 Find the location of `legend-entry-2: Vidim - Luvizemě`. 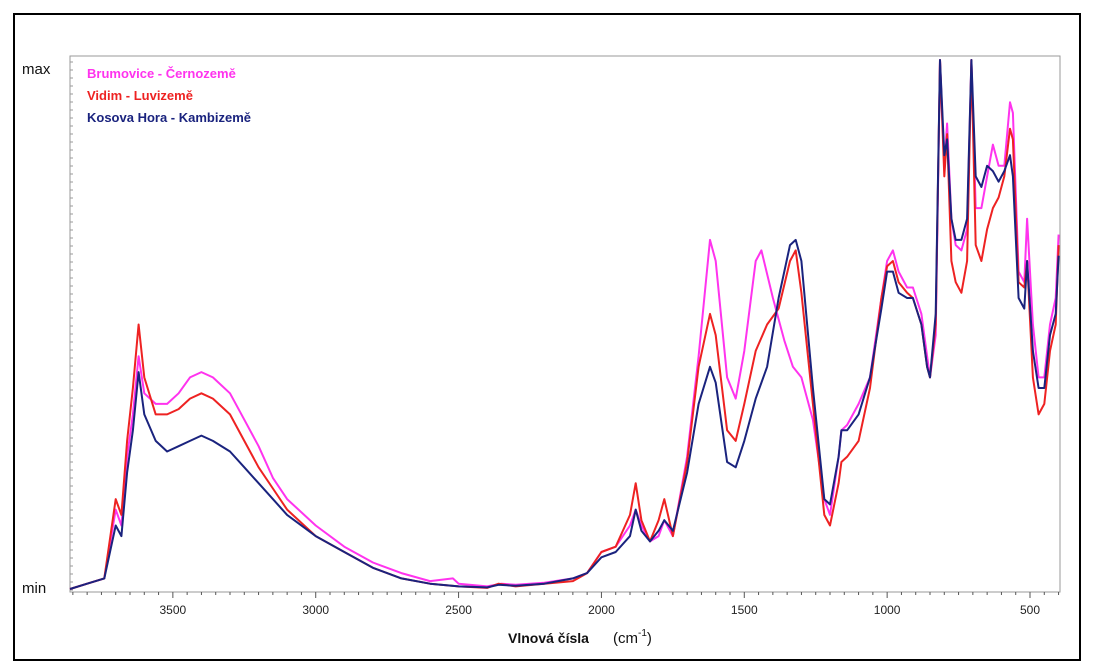

legend-entry-2: Vidim - Luvizemě is located at coordinates (140, 95).